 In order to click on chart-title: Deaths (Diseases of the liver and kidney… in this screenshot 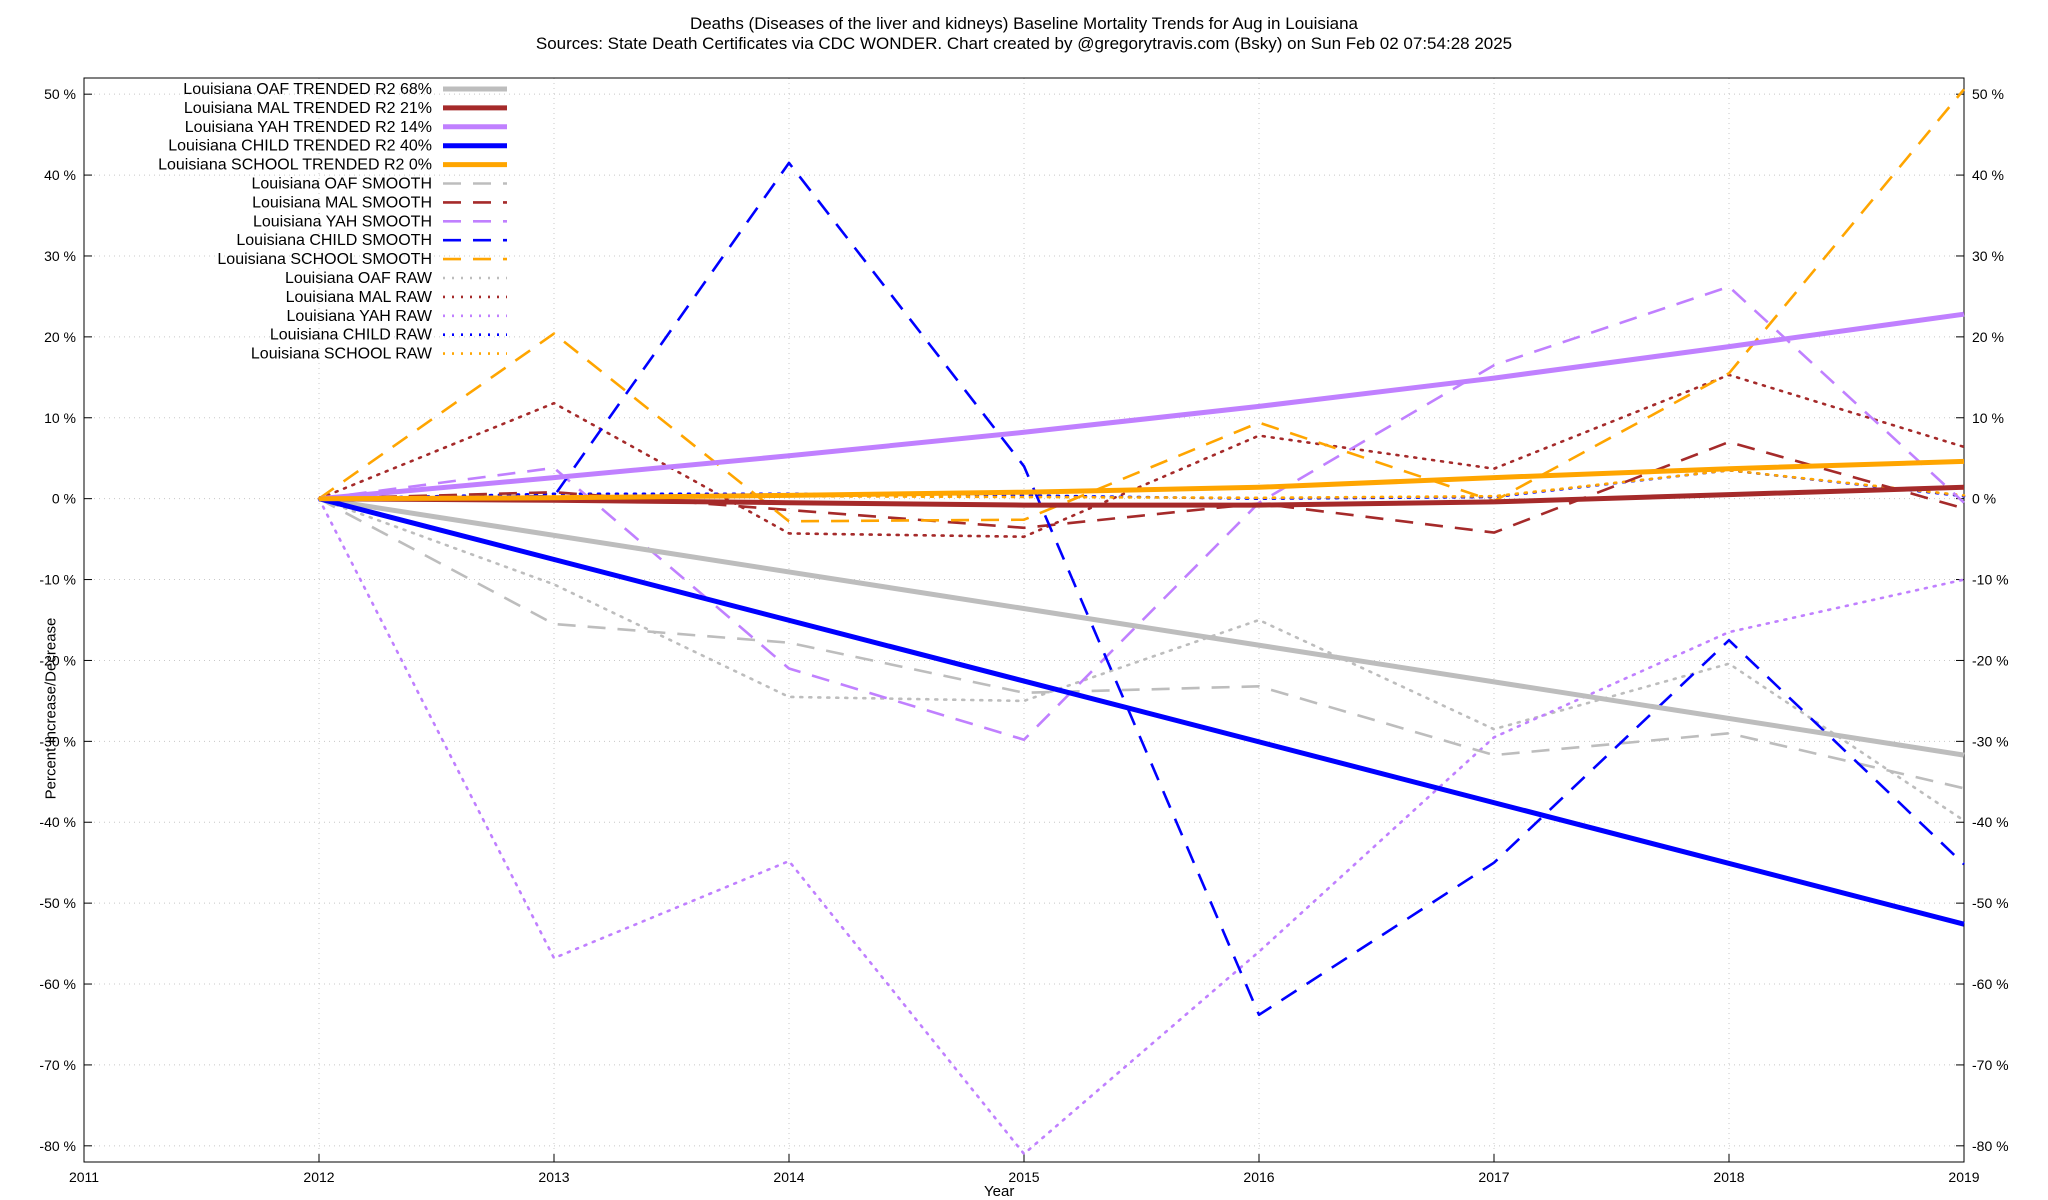, I will do `click(1024, 23)`.